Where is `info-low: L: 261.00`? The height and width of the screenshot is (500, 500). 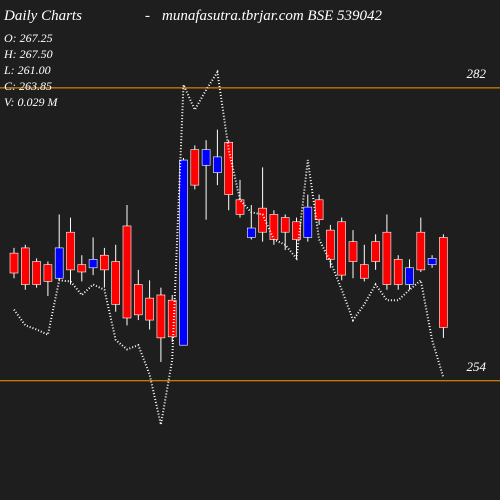
info-low: L: 261.00 is located at coordinates (27, 70).